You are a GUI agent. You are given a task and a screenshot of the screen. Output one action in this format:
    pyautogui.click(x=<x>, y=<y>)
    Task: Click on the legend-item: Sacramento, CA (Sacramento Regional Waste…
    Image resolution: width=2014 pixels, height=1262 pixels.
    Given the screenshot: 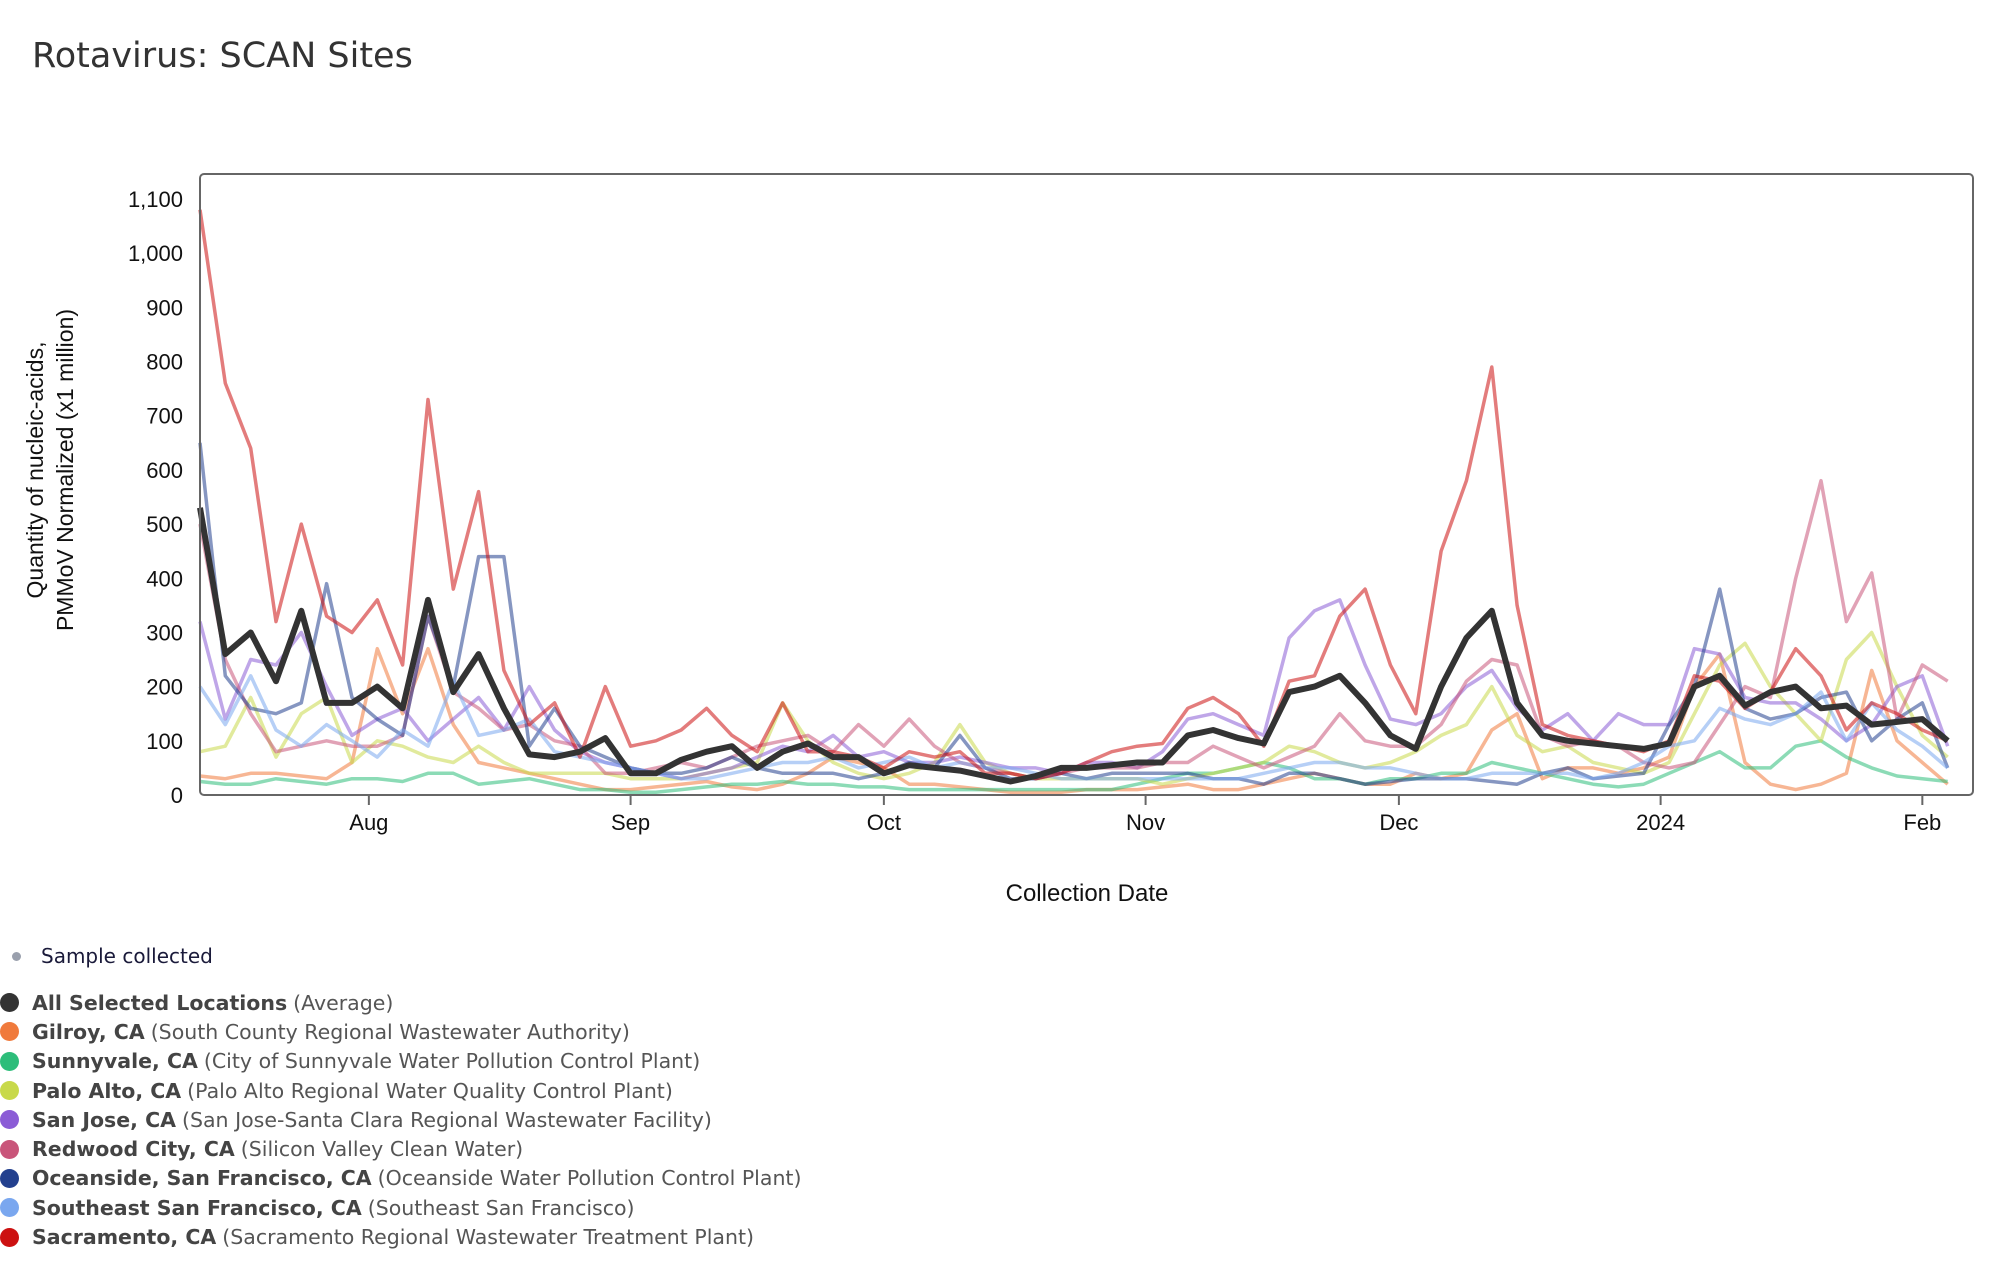 What is the action you would take?
    pyautogui.click(x=400, y=1236)
    